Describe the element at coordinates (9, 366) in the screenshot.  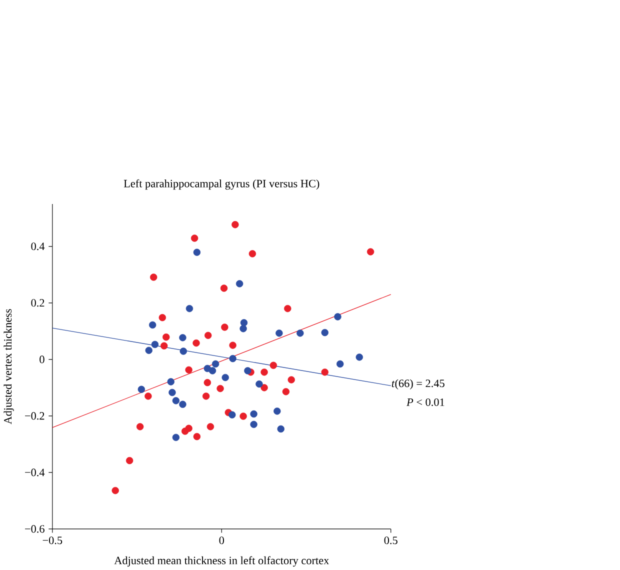
I see `y-axis-title: Adjusted vertex thickness` at that location.